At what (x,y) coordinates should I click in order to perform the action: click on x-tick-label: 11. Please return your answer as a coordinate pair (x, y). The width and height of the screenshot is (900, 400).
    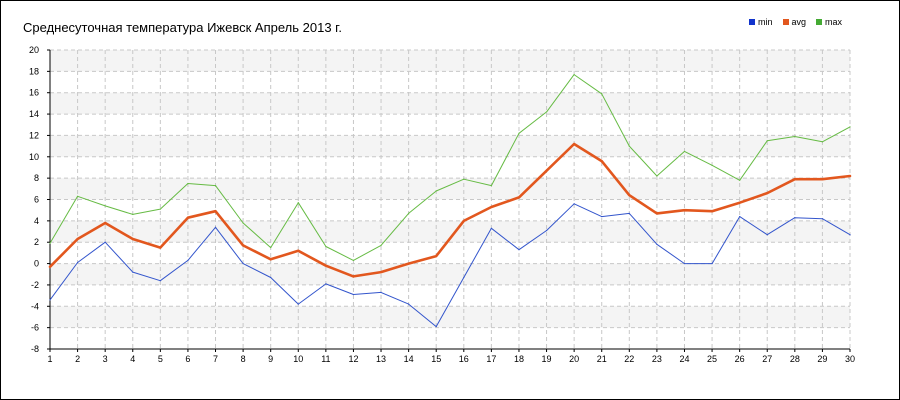
    Looking at the image, I should click on (325, 359).